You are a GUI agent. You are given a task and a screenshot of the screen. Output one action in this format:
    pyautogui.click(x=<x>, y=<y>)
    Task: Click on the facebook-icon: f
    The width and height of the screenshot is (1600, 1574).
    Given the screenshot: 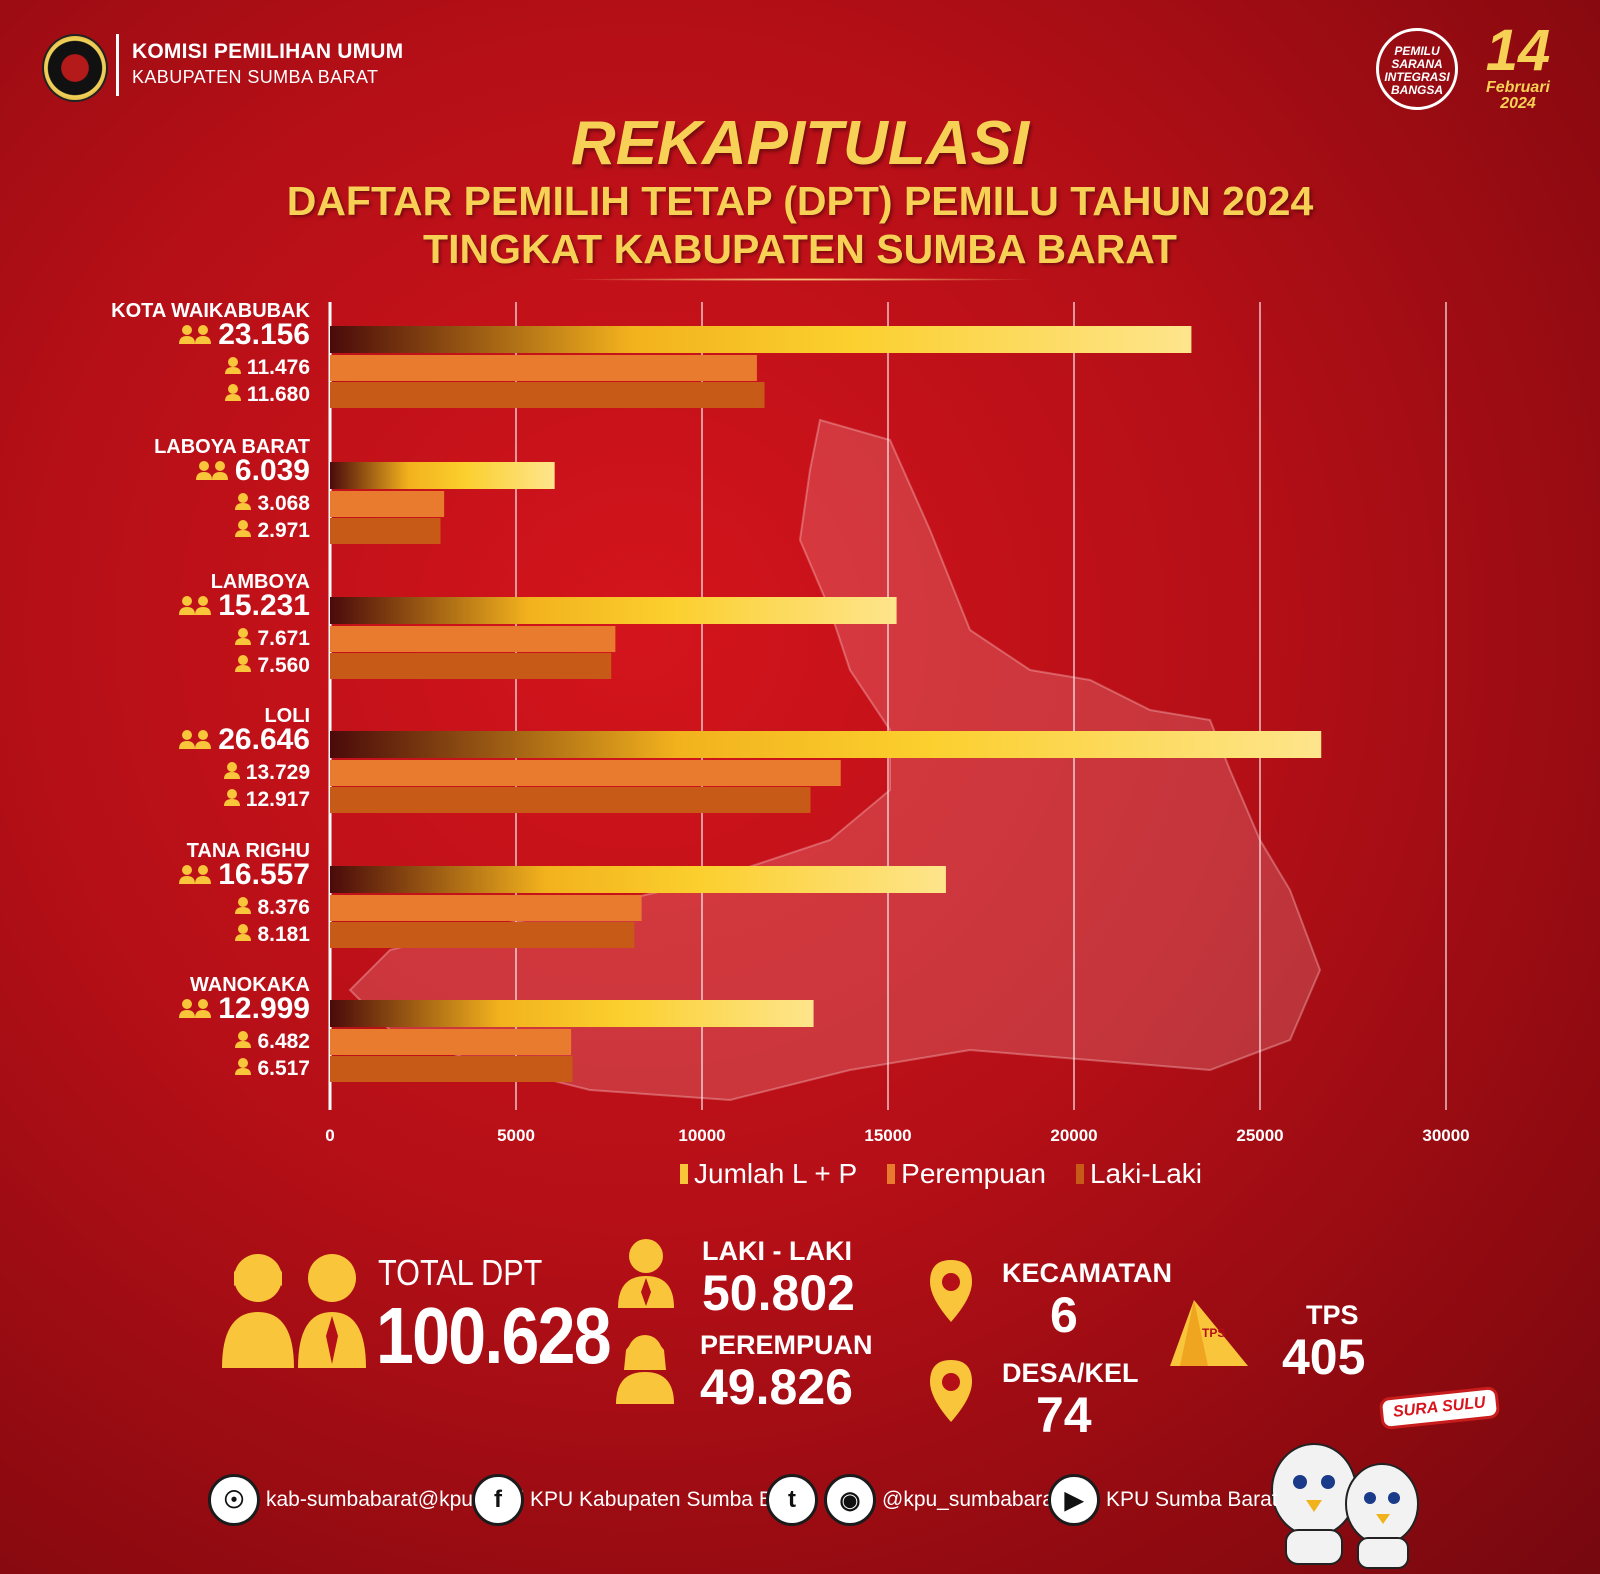 What is the action you would take?
    pyautogui.click(x=498, y=1500)
    